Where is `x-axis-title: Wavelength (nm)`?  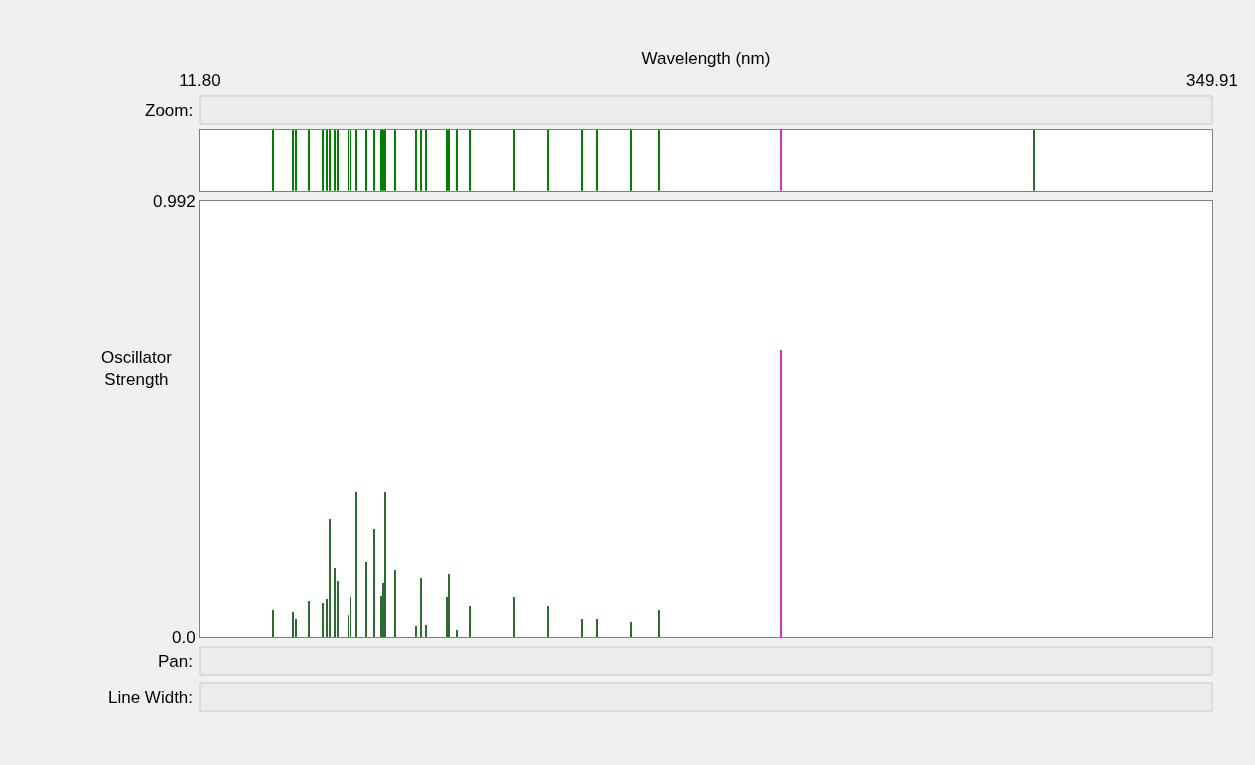
x-axis-title: Wavelength (nm) is located at coordinates (706, 58).